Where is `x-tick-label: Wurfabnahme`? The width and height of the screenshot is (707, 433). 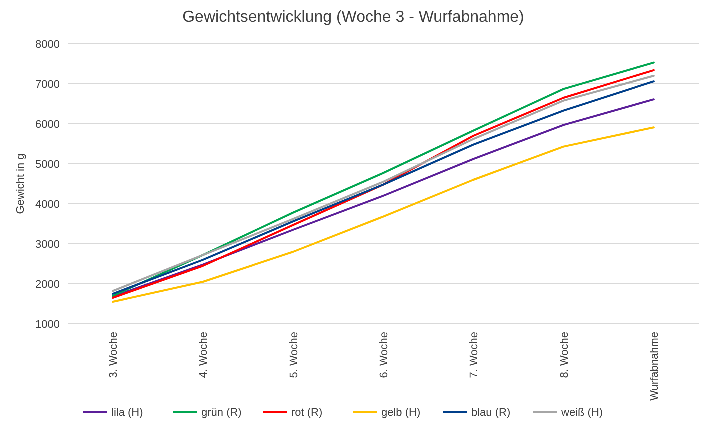
x-tick-label: Wurfabnahme is located at coordinates (654, 366).